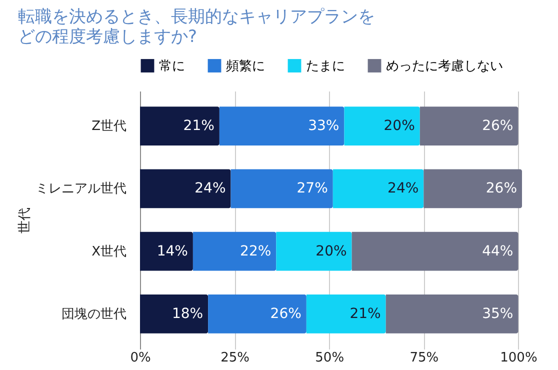 This screenshot has width=558, height=370. I want to click on legend-label: 頻繁に, so click(245, 66).